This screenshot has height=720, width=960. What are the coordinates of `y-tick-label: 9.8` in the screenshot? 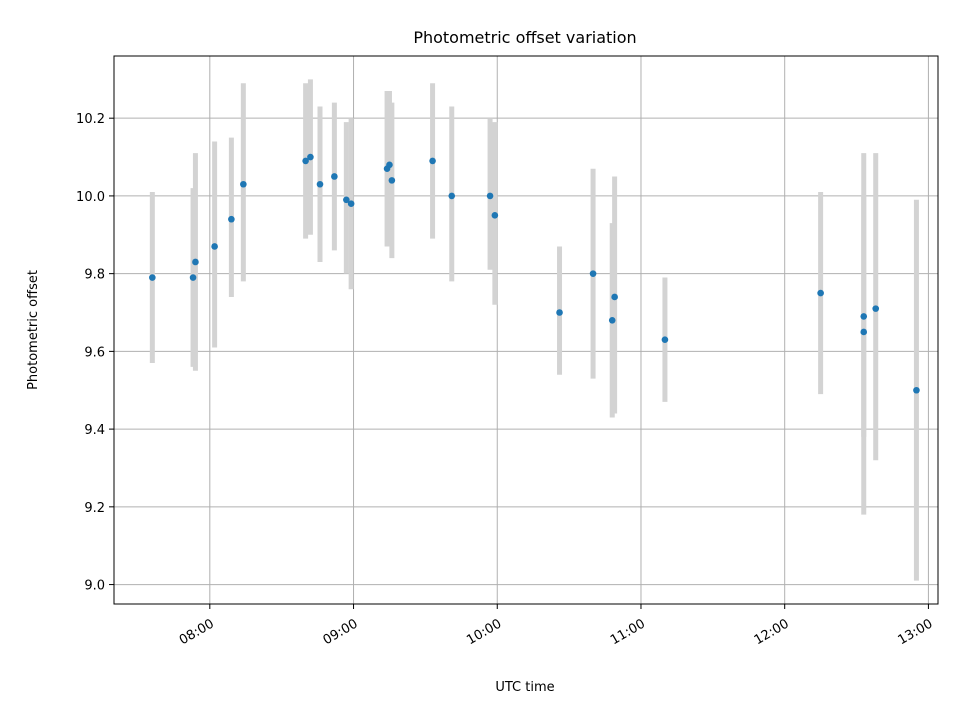 It's located at (94, 275).